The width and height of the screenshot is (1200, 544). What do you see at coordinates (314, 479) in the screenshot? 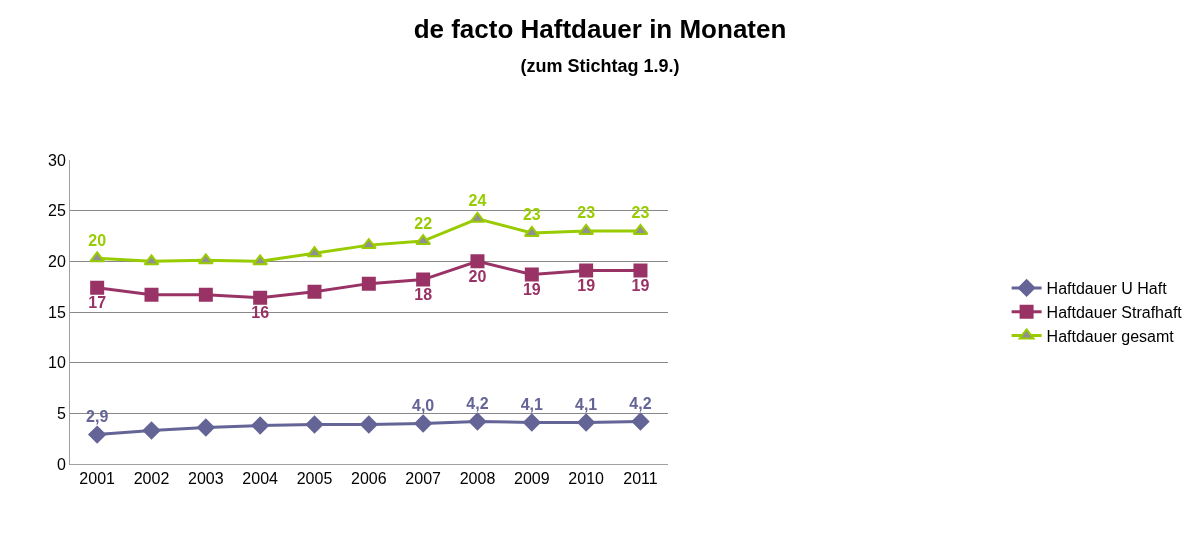
I see `x-tick-label: 2005` at bounding box center [314, 479].